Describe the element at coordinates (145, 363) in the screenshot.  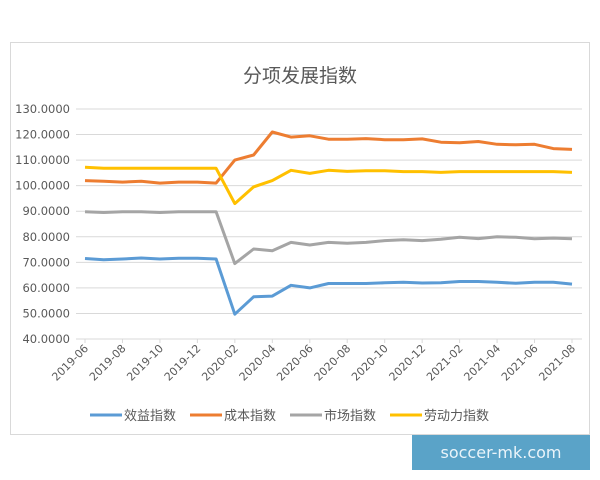
I see `x-tick-label: 2019-10` at that location.